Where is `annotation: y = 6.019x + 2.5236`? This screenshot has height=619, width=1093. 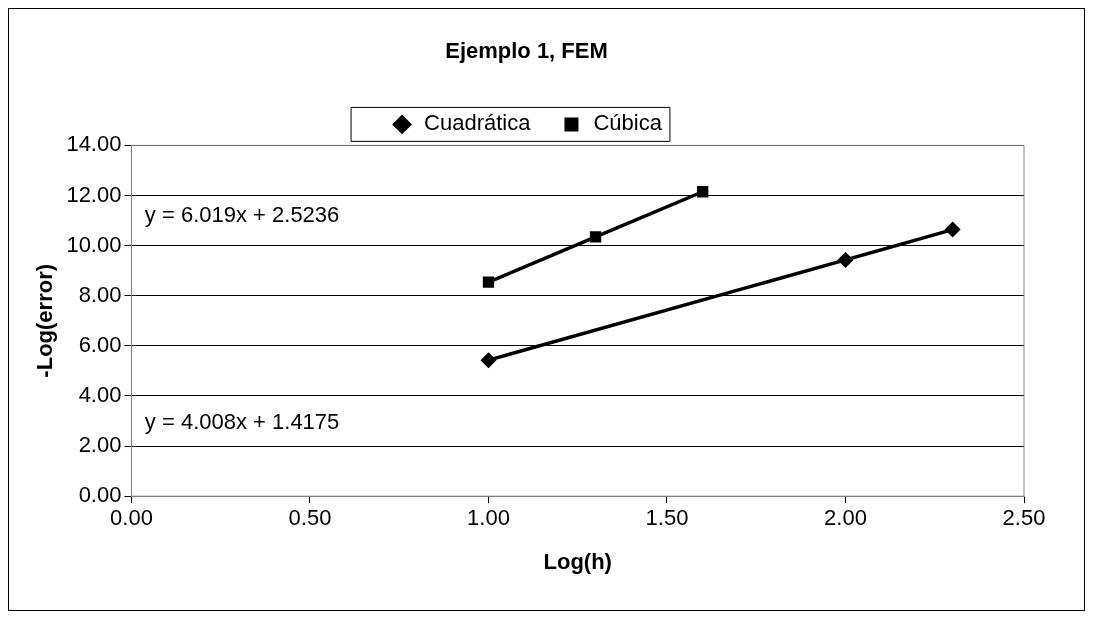
annotation: y = 6.019x + 2.5236 is located at coordinates (242, 214).